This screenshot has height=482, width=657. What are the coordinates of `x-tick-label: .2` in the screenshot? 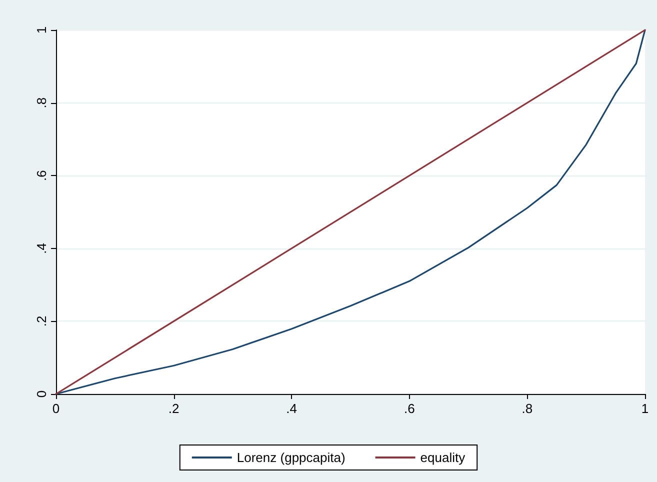 It's located at (174, 408).